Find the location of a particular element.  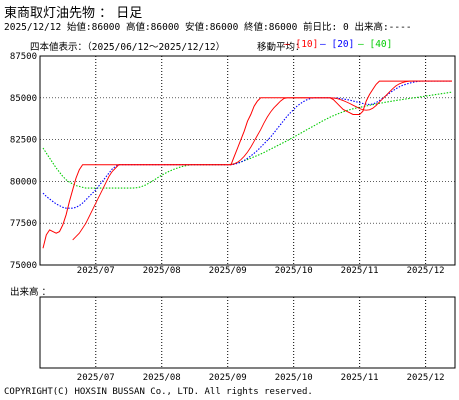

volume-title: 出来高 ： is located at coordinates (31, 292).